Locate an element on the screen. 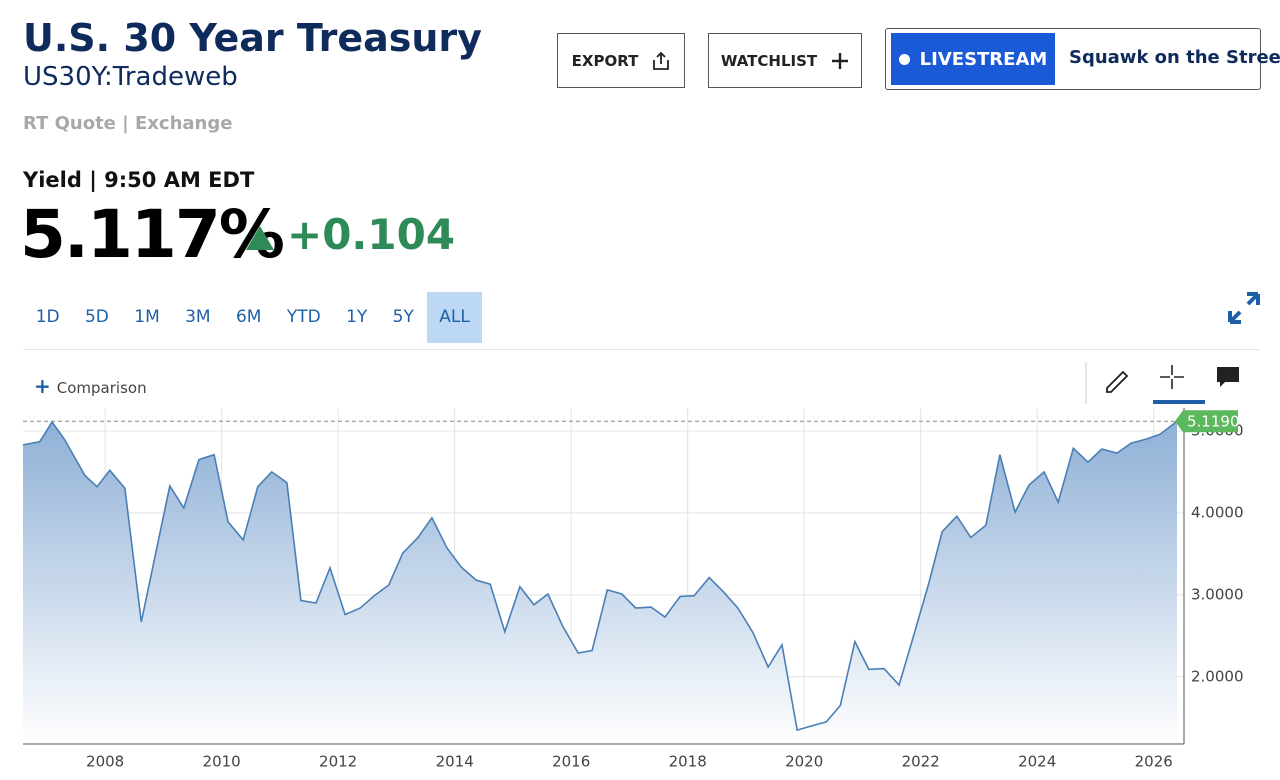  expand-icon is located at coordinates (1244, 308).